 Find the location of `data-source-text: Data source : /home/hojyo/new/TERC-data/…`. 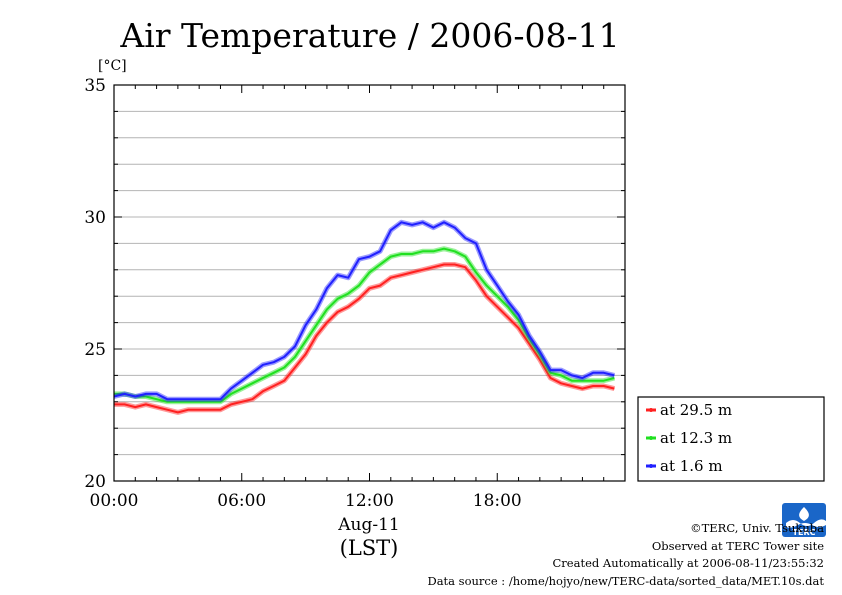

data-source-text: Data source : /home/hojyo/new/TERC-data/… is located at coordinates (625, 580).